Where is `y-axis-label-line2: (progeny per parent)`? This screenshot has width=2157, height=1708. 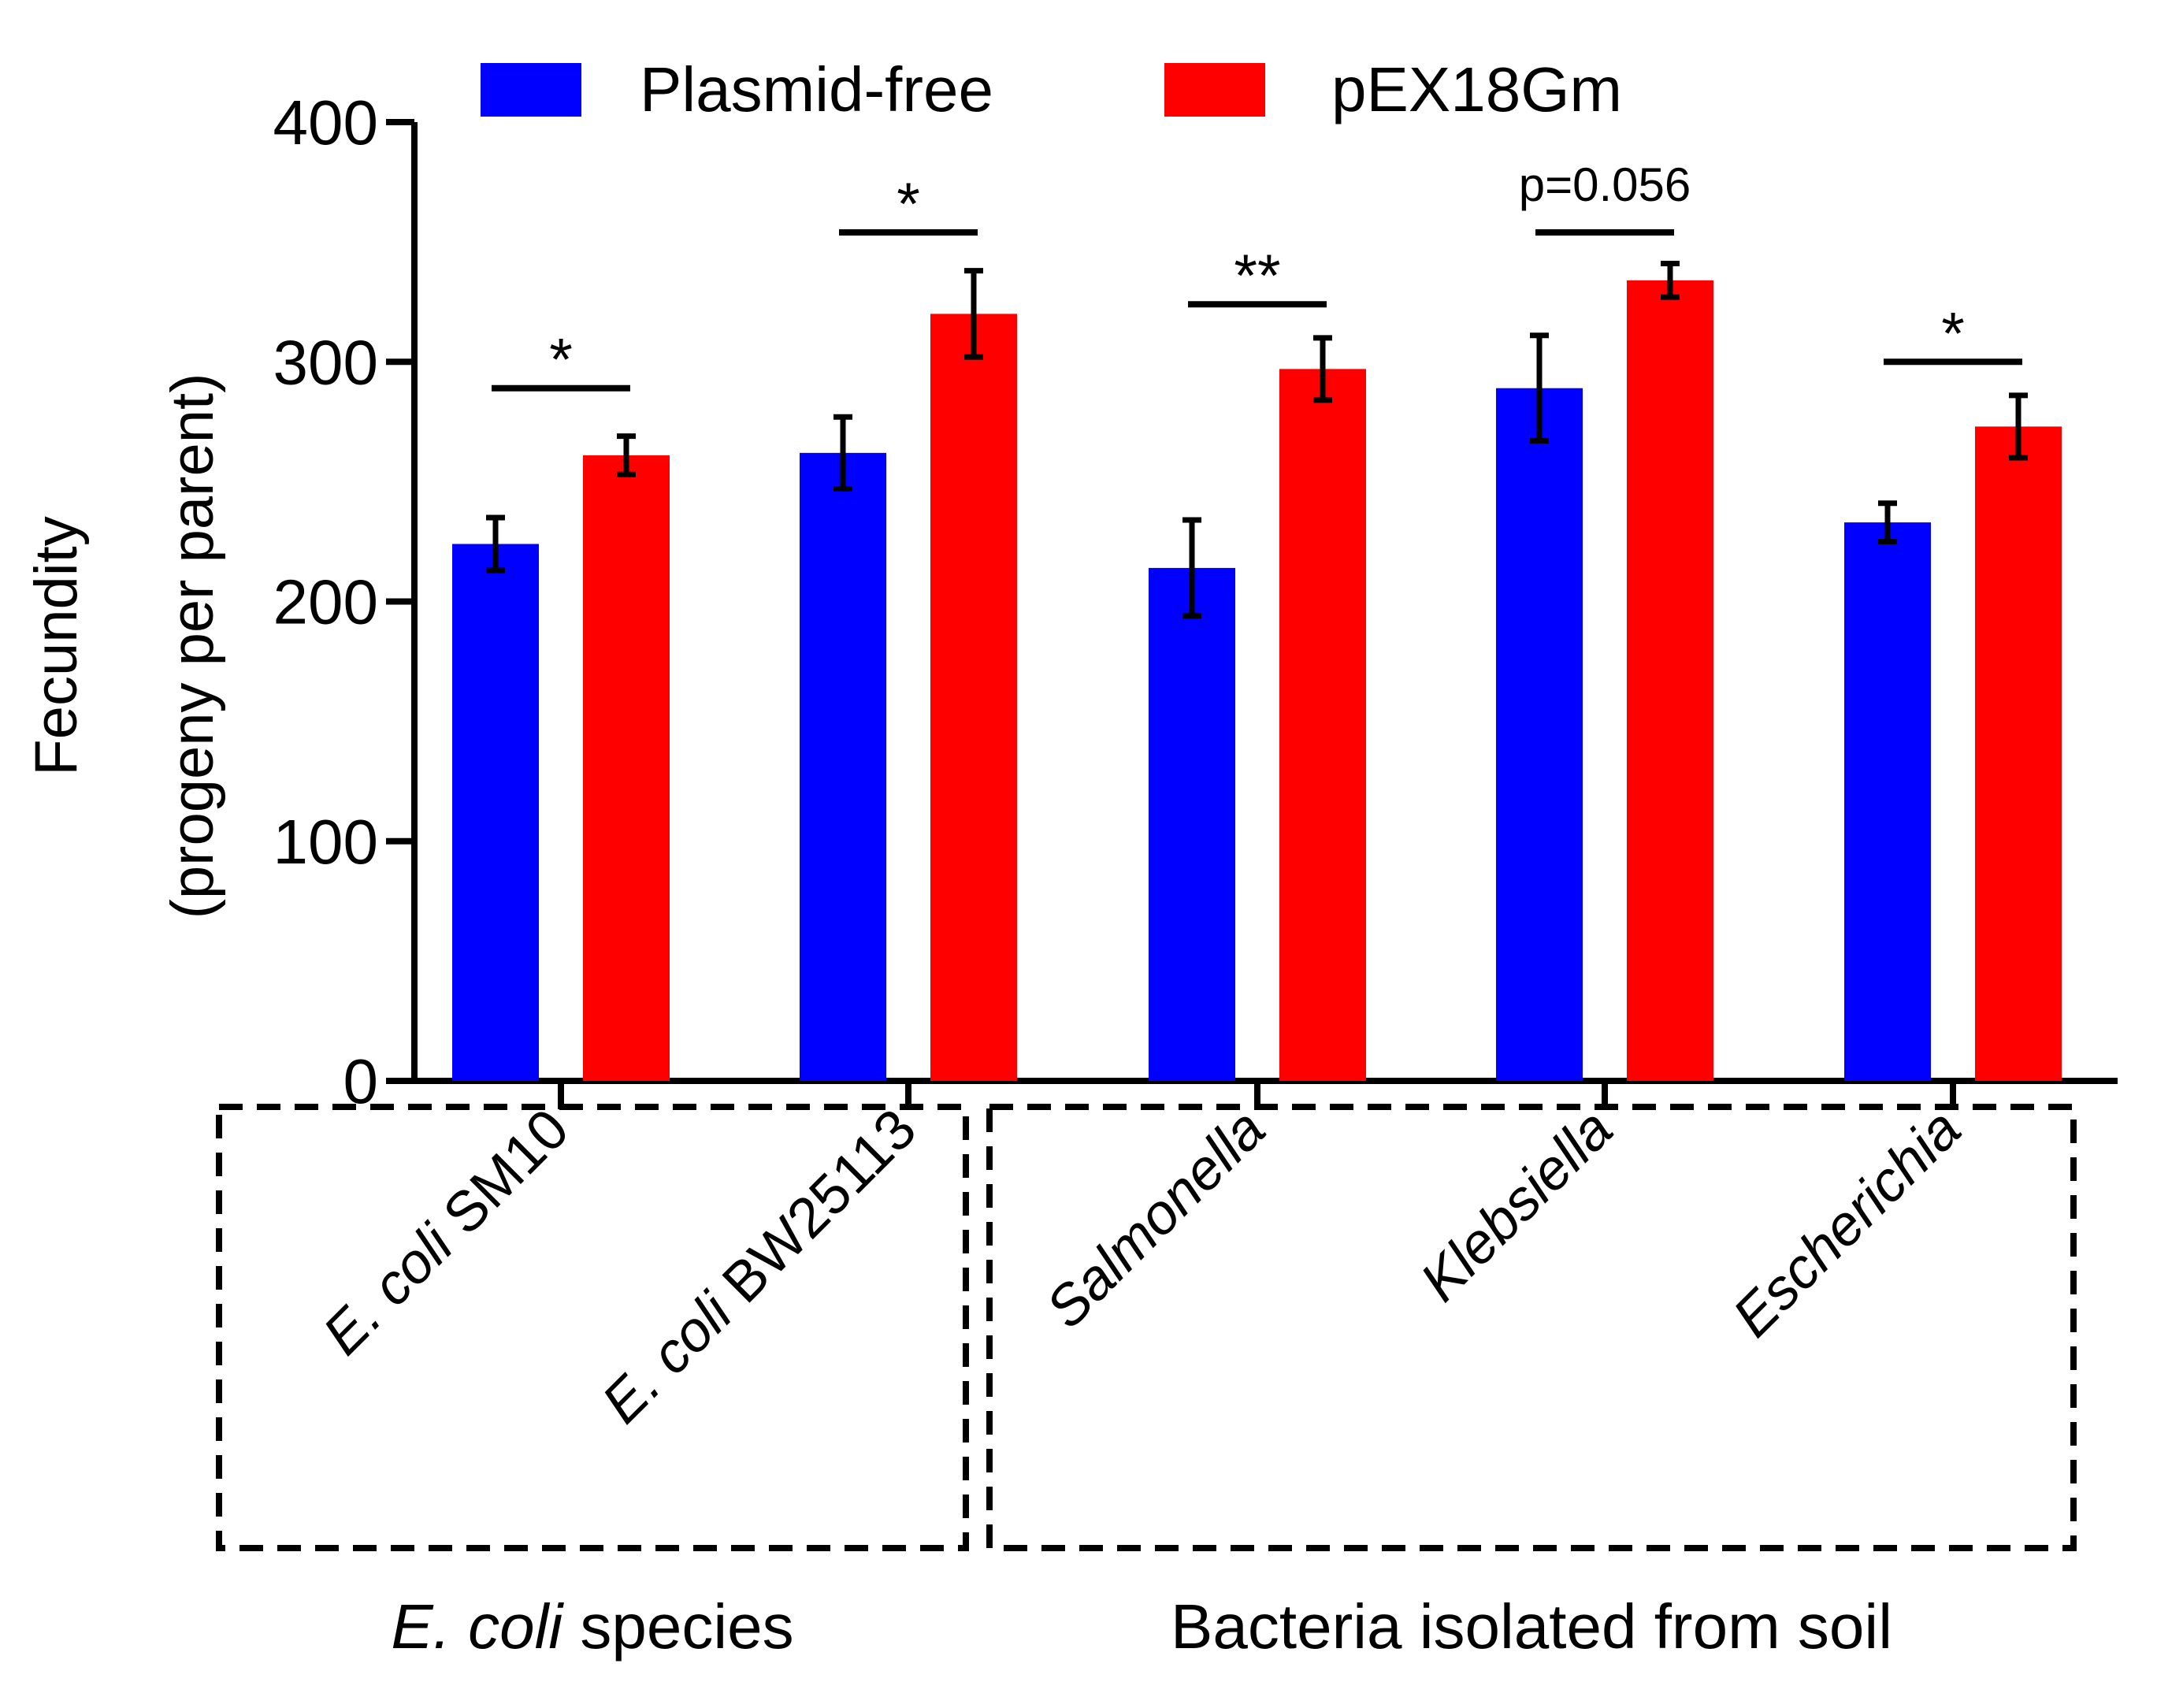
y-axis-label-line2: (progeny per parent) is located at coordinates (192, 646).